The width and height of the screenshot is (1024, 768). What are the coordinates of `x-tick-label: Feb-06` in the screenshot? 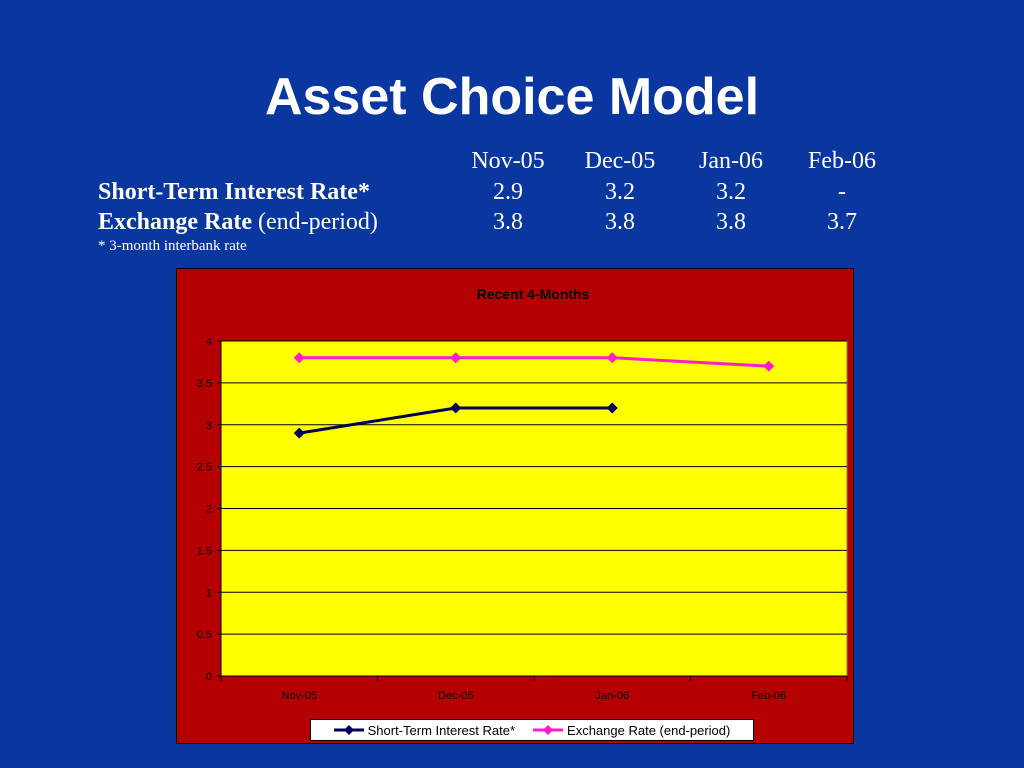 It's located at (768, 696).